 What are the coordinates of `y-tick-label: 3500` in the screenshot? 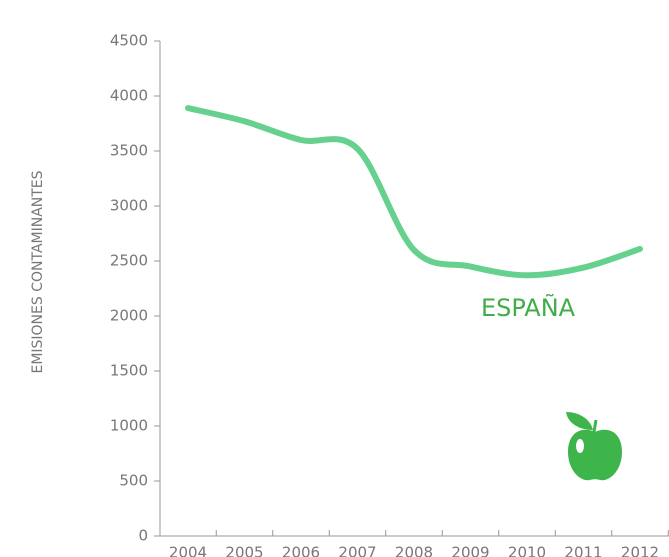 It's located at (129, 151).